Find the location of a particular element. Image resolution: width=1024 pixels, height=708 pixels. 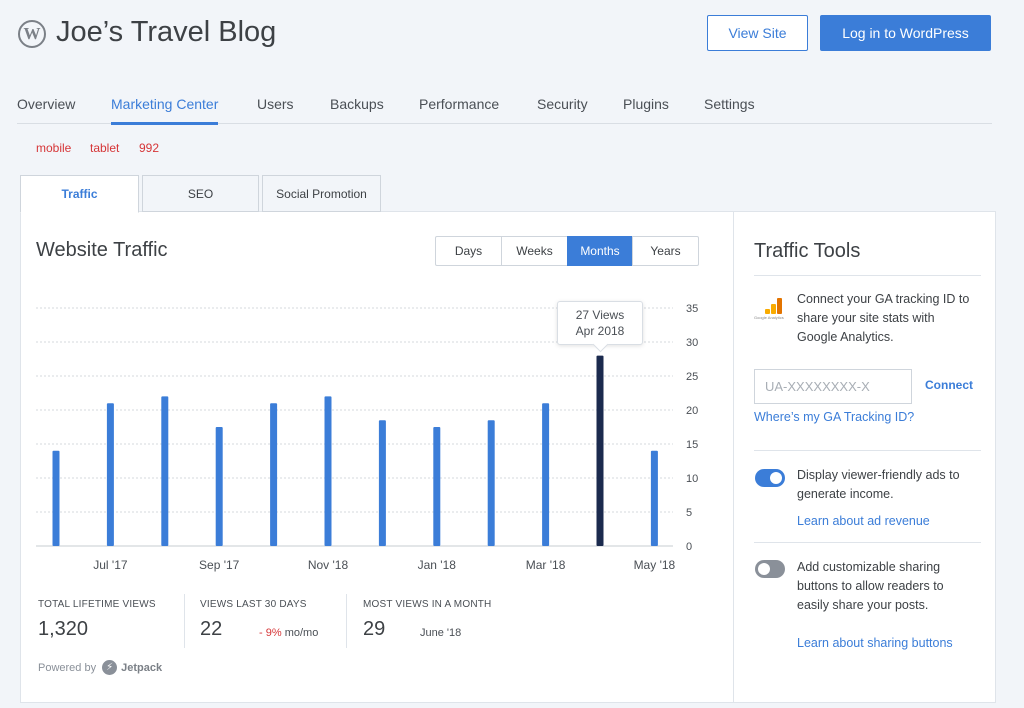

ga-bar-large is located at coordinates (779, 306).